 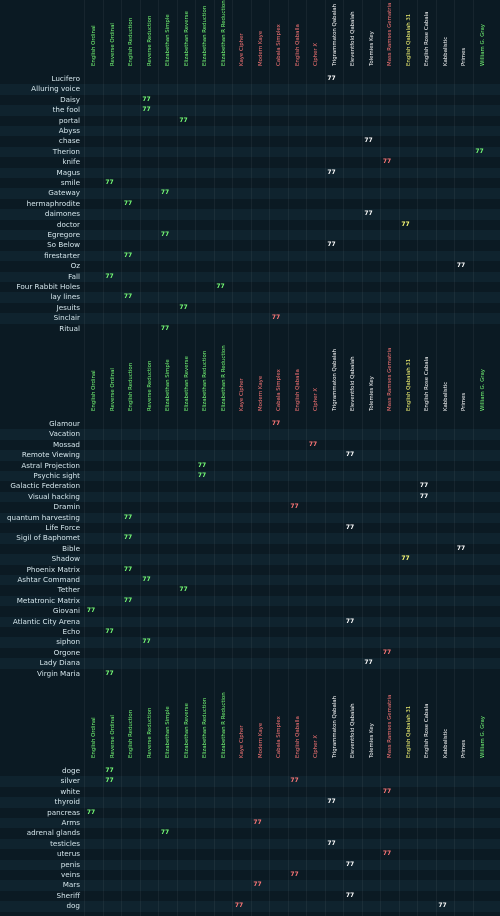 I want to click on table-row: Alluring voice, so click(x=250, y=89).